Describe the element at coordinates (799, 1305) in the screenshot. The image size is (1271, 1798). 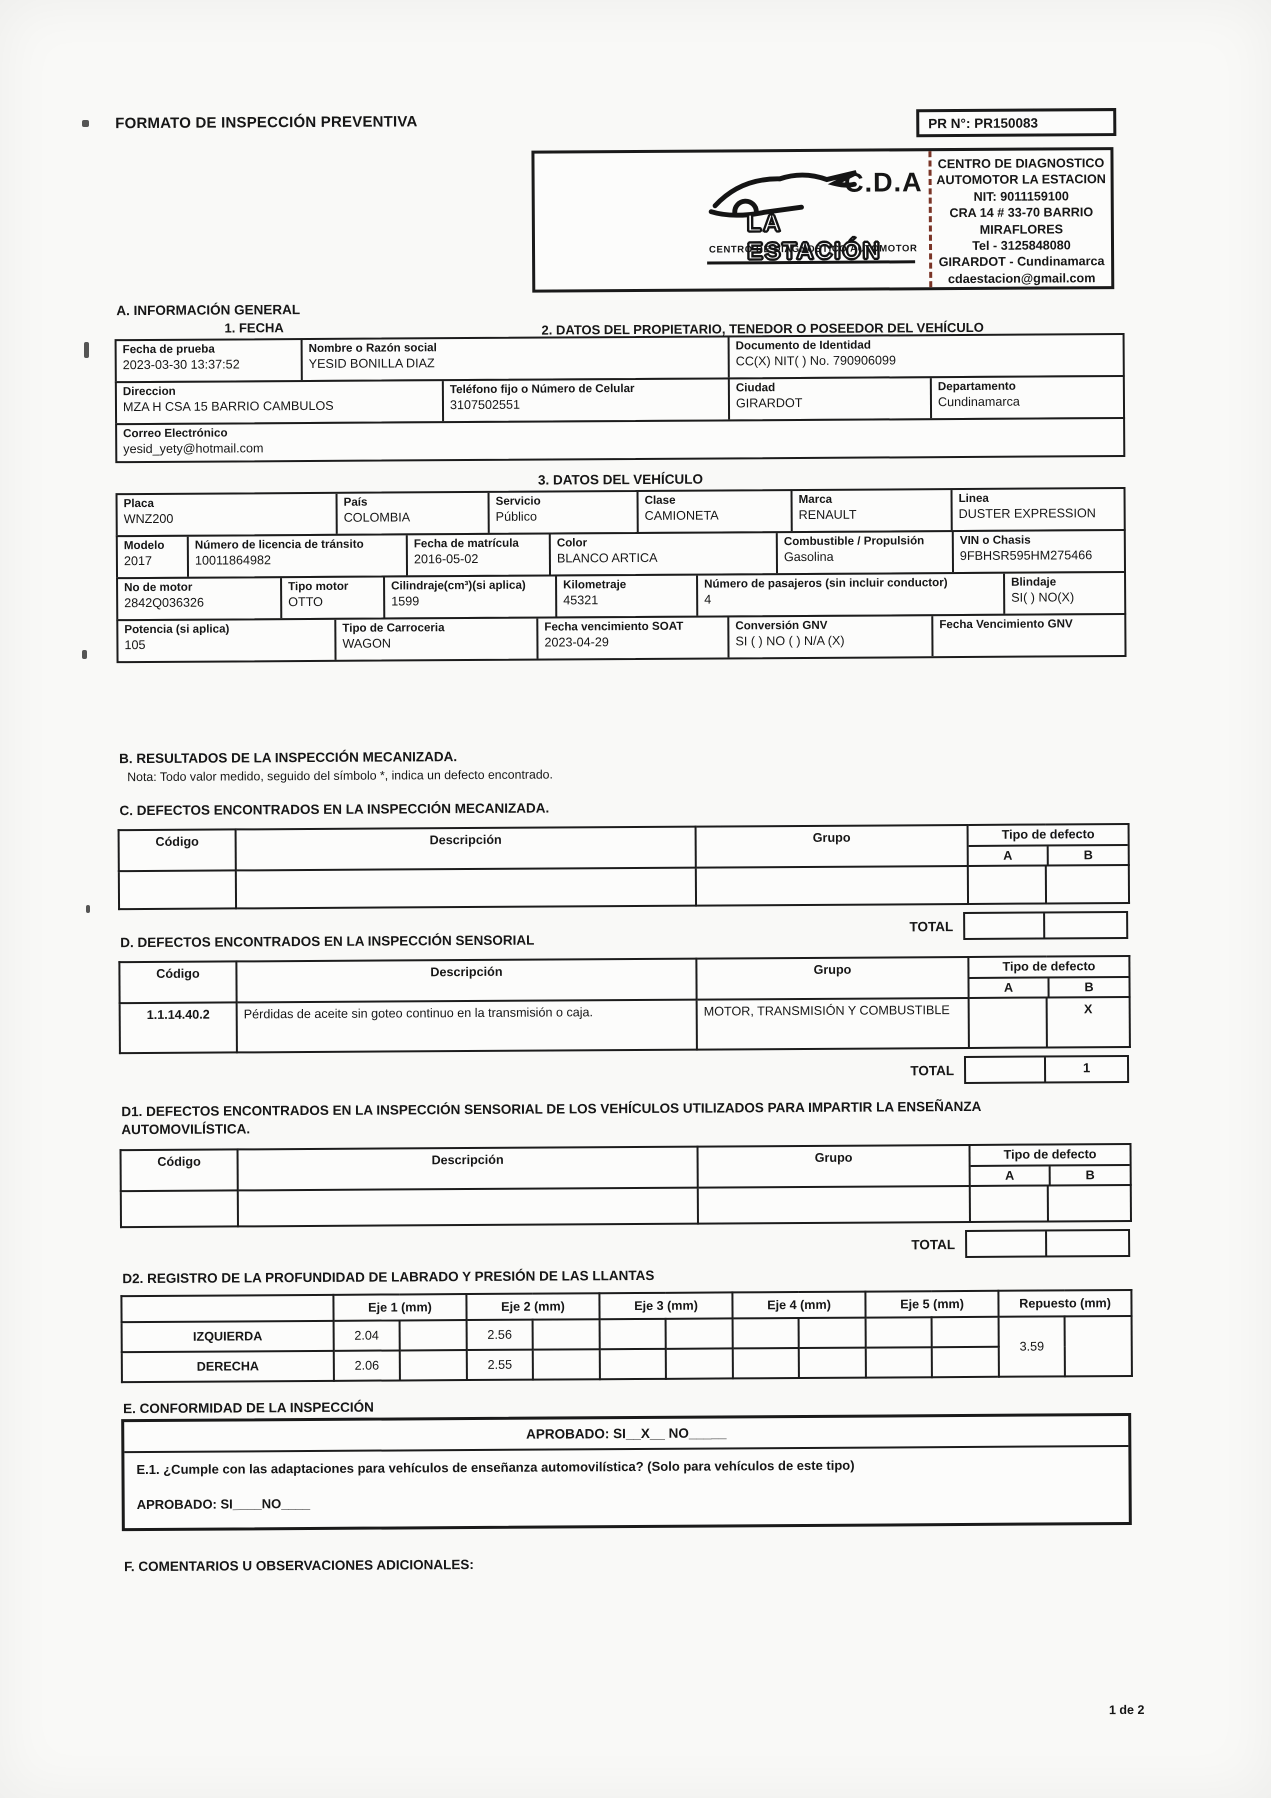
I see `col-eje4: Eje 4 (mm)` at that location.